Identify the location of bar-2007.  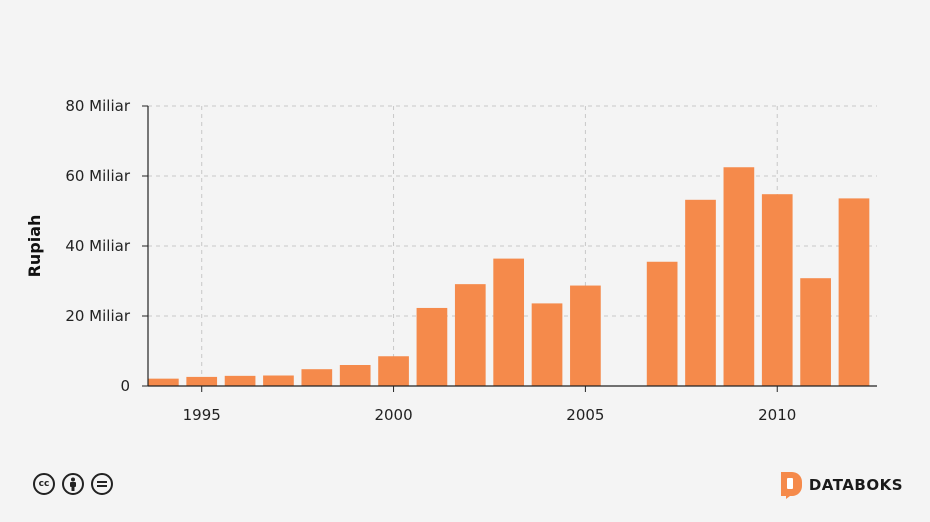
(662, 323).